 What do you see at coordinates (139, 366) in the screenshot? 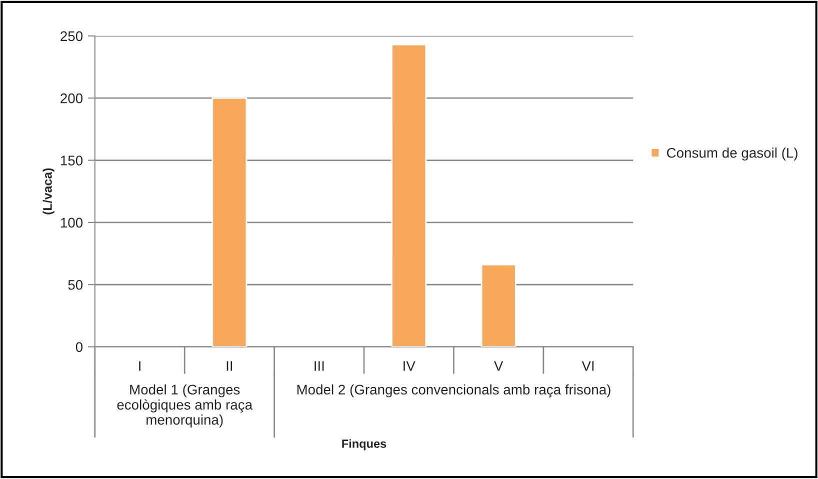
I see `x-tick-label: I` at bounding box center [139, 366].